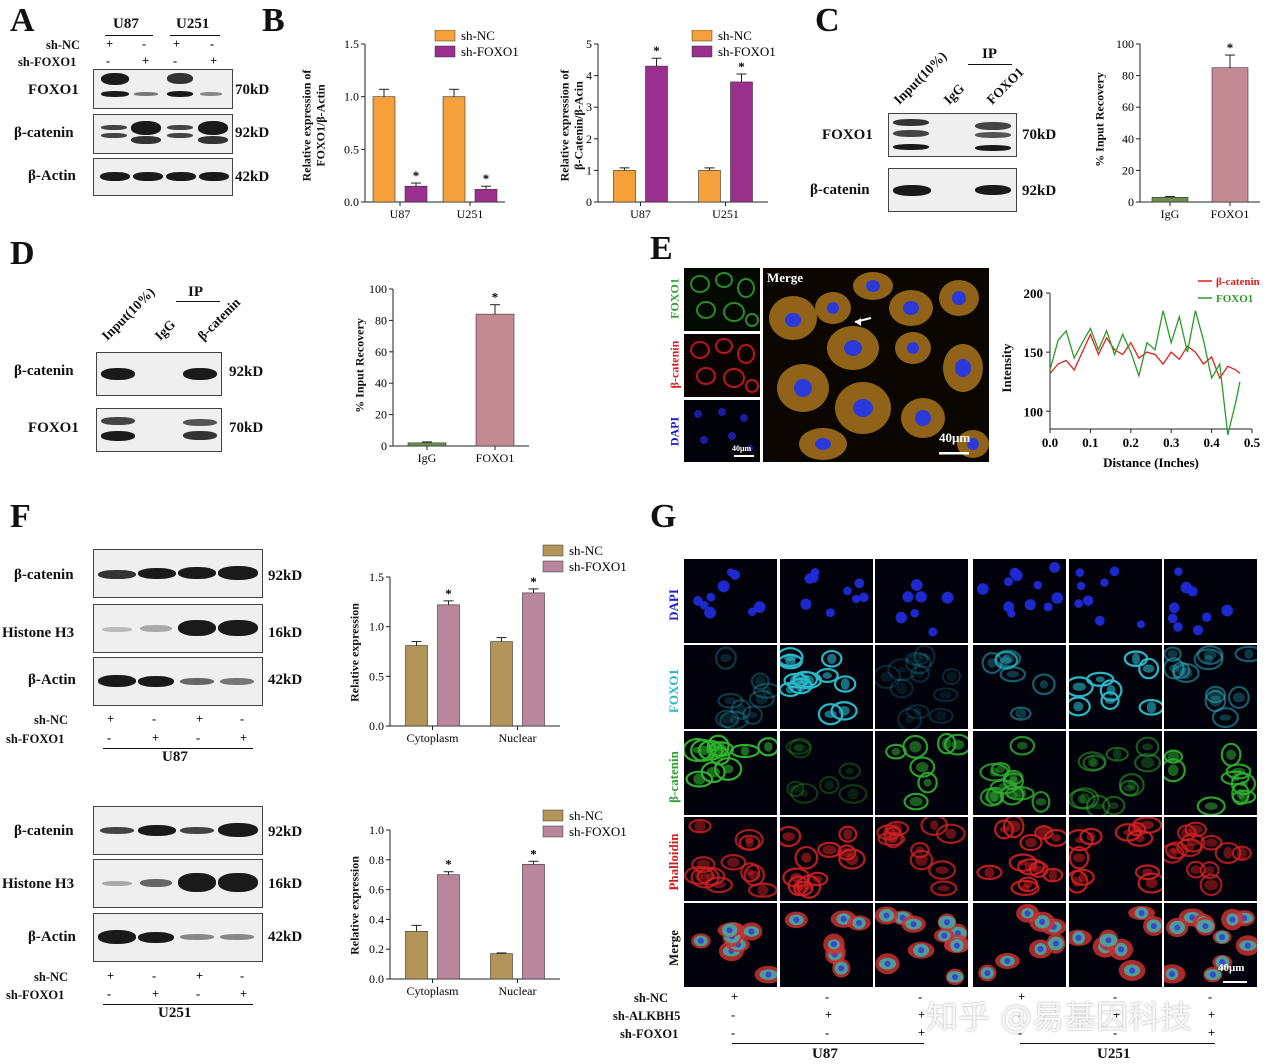 The height and width of the screenshot is (1064, 1269). What do you see at coordinates (478, 36) in the screenshot?
I see `legend-label: sh-NC` at bounding box center [478, 36].